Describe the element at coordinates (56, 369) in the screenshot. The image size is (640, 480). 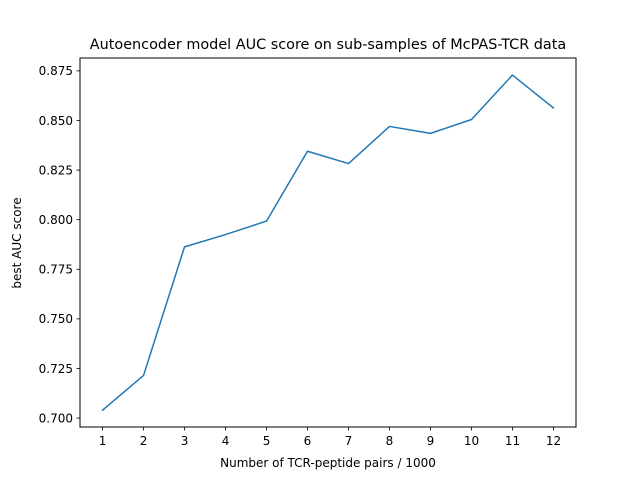
I see `y-tick-label: 0.725` at that location.